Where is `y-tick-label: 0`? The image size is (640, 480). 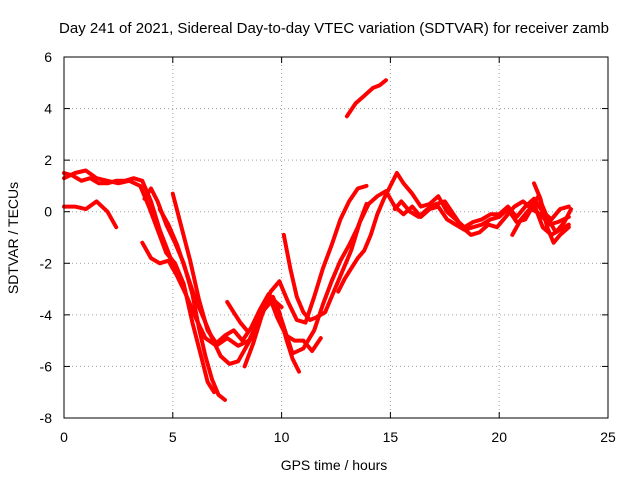 y-tick-label: 0 is located at coordinates (48, 212).